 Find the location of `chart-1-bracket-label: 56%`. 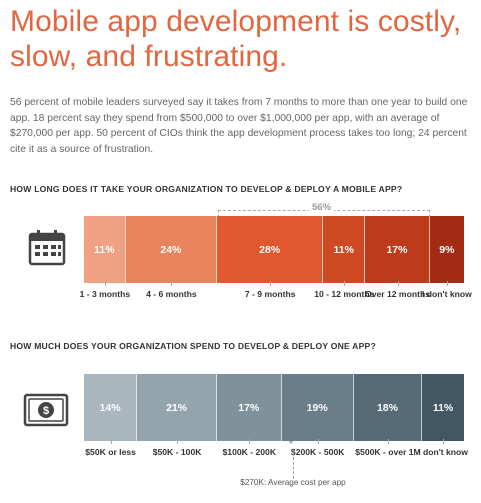

chart-1-bracket-label: 56% is located at coordinates (322, 207).